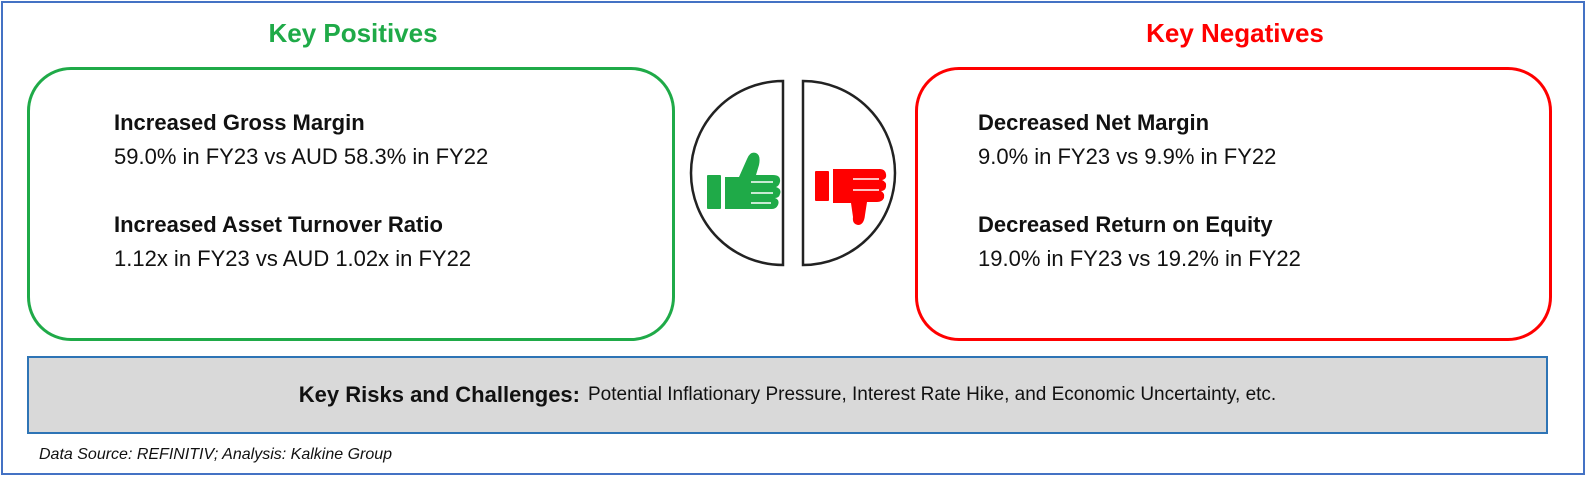 The width and height of the screenshot is (1590, 479). Describe the element at coordinates (1094, 122) in the screenshot. I see `negative-item-title: Decreased Net Margin` at that location.